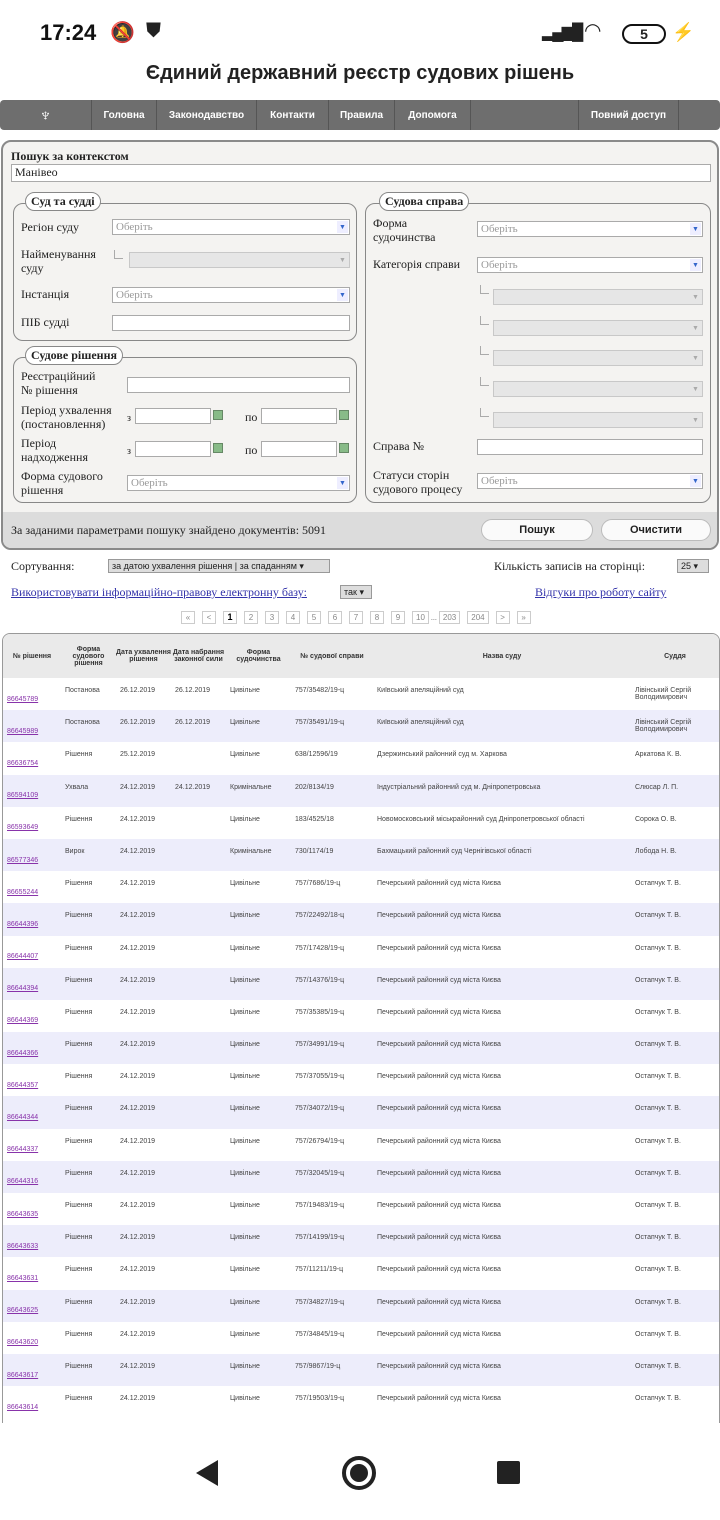 Image resolution: width=720 pixels, height=1520 pixels. What do you see at coordinates (359, 1473) in the screenshot?
I see `home-icon` at bounding box center [359, 1473].